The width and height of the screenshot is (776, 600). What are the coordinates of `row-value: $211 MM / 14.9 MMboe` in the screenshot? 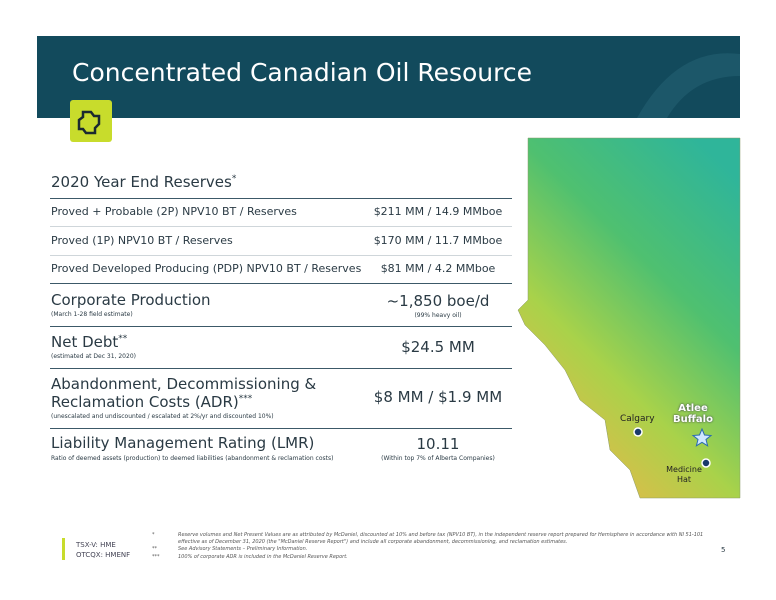 It's located at (438, 211).